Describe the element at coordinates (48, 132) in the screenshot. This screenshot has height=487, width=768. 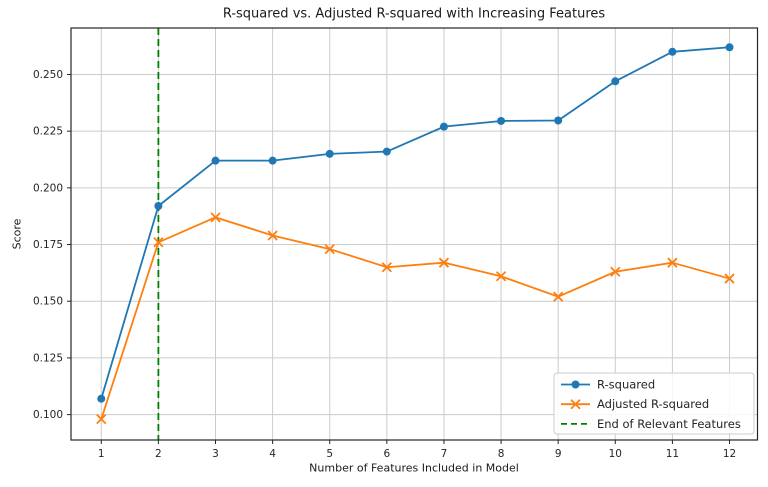
I see `y-tick-label: 0.225` at that location.